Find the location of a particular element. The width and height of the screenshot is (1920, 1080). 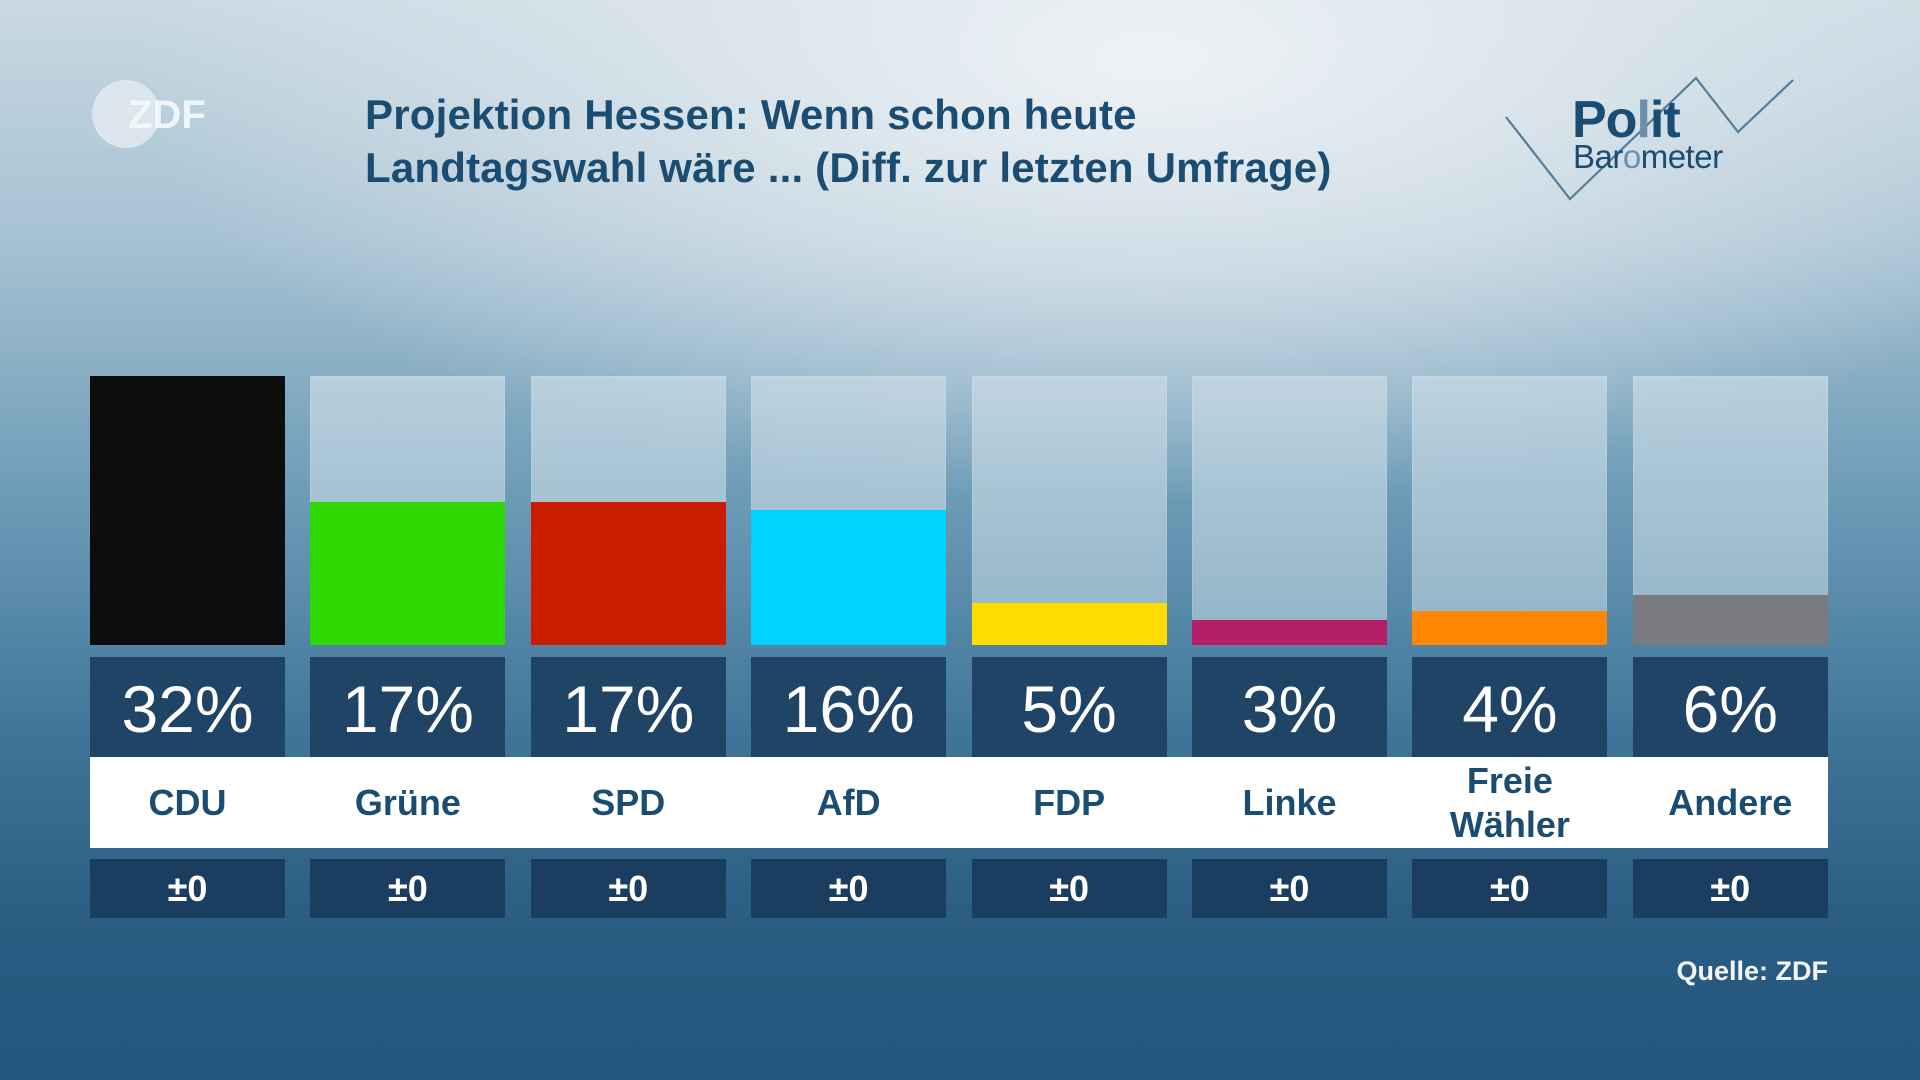

chart-title-line-1: Projektion Hessen: Wenn schon heute is located at coordinates (751, 114).